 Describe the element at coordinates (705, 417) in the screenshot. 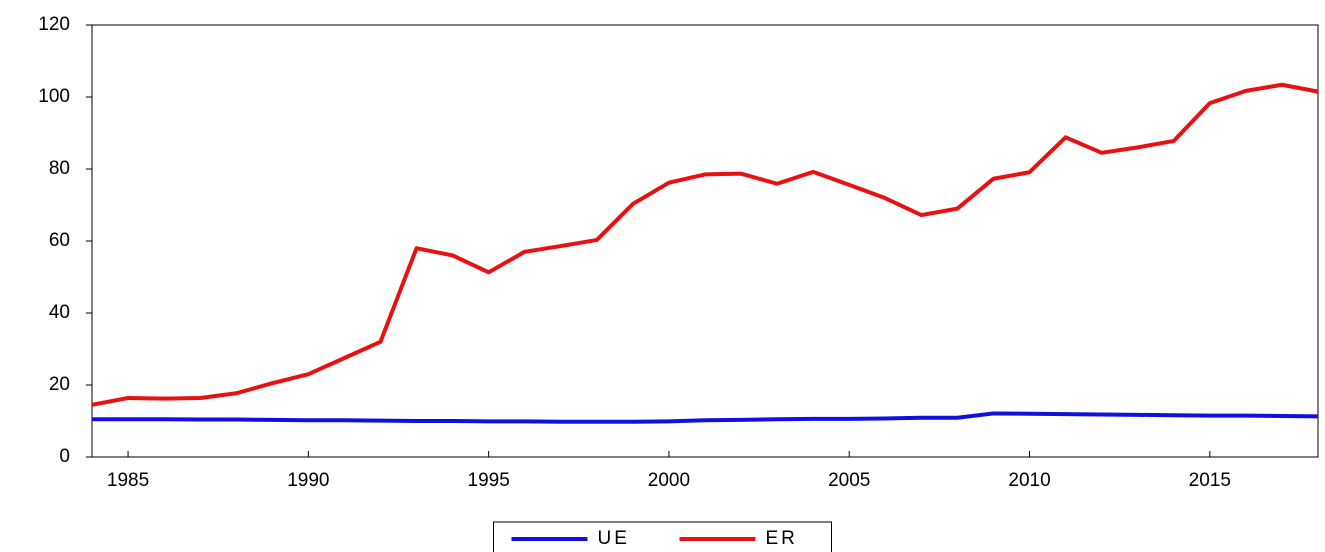

I see `series-line` at that location.